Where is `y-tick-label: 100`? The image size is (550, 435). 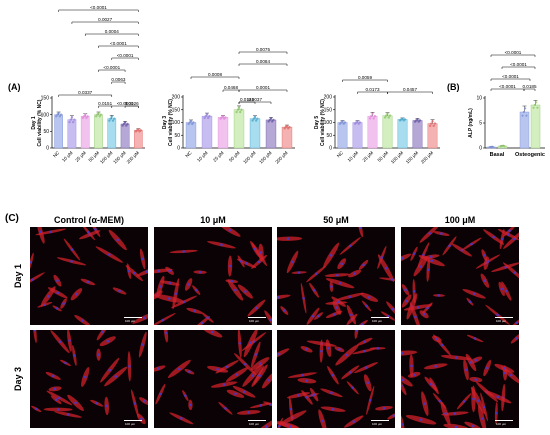 y-tick-label: 100 is located at coordinates (45, 115).